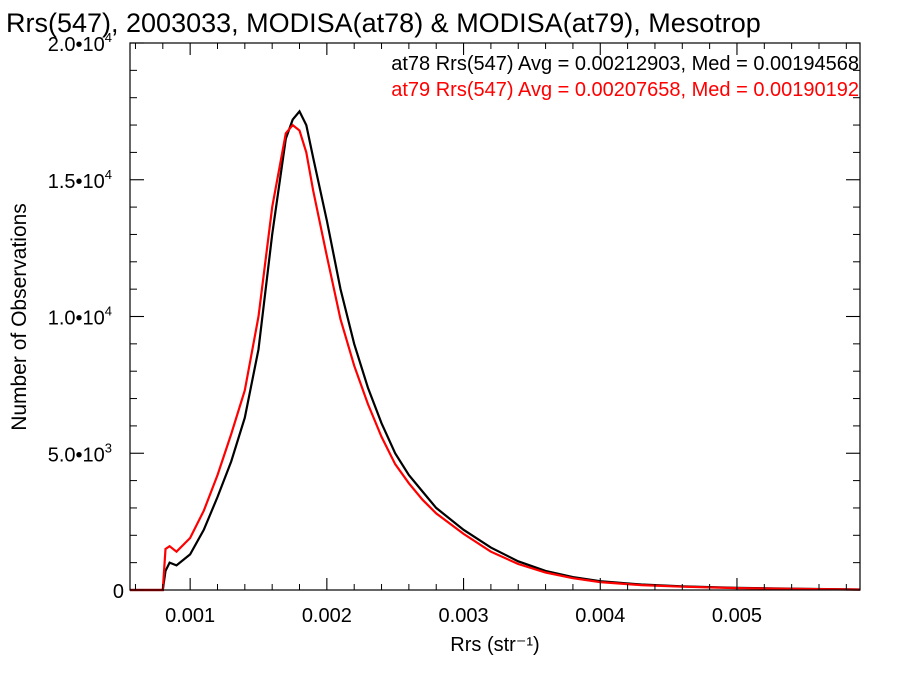  I want to click on y-axis-label: Number of Observations, so click(19, 317).